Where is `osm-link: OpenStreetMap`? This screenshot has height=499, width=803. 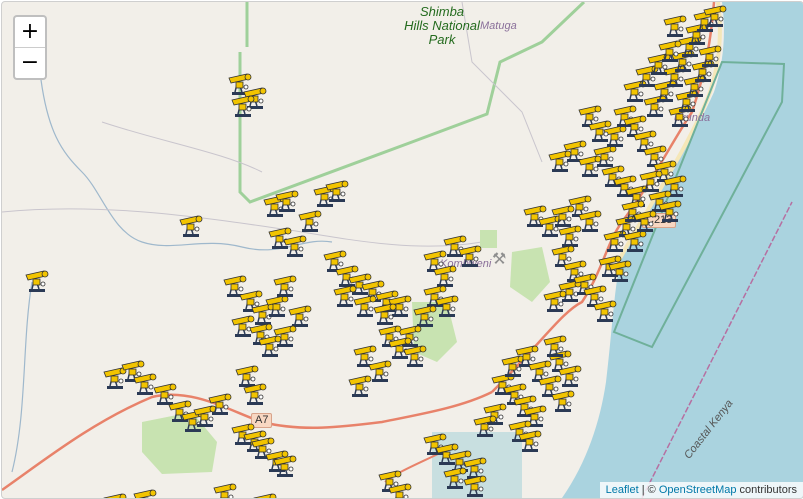
osm-link: OpenStreetMap is located at coordinates (697, 490).